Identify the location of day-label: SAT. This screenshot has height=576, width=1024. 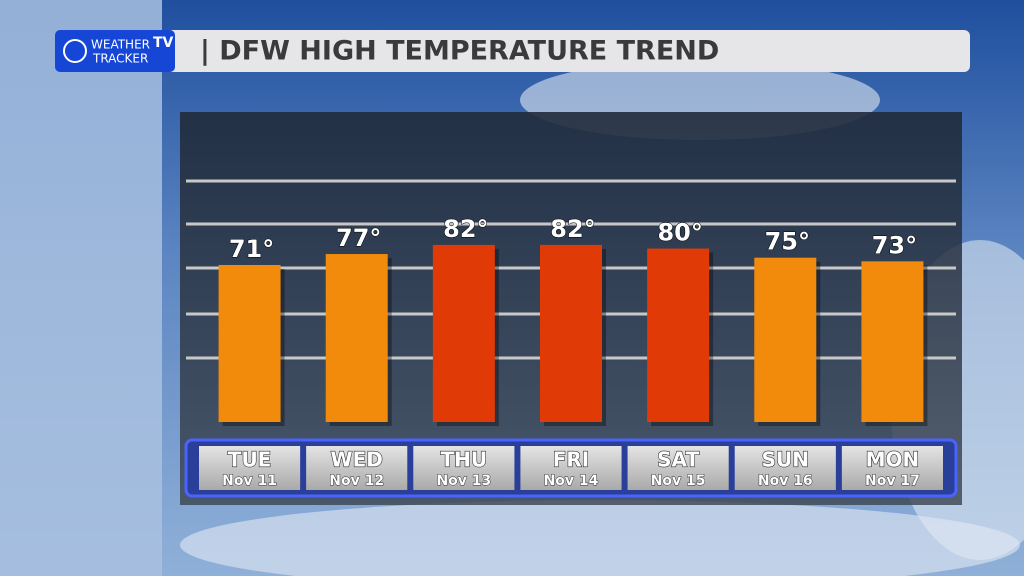
(678, 460).